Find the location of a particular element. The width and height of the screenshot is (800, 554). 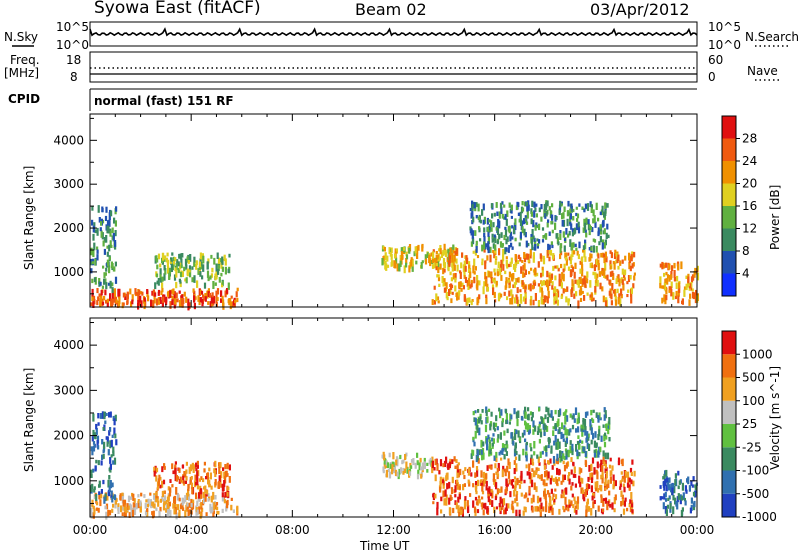

noise-trace is located at coordinates (393, 32).